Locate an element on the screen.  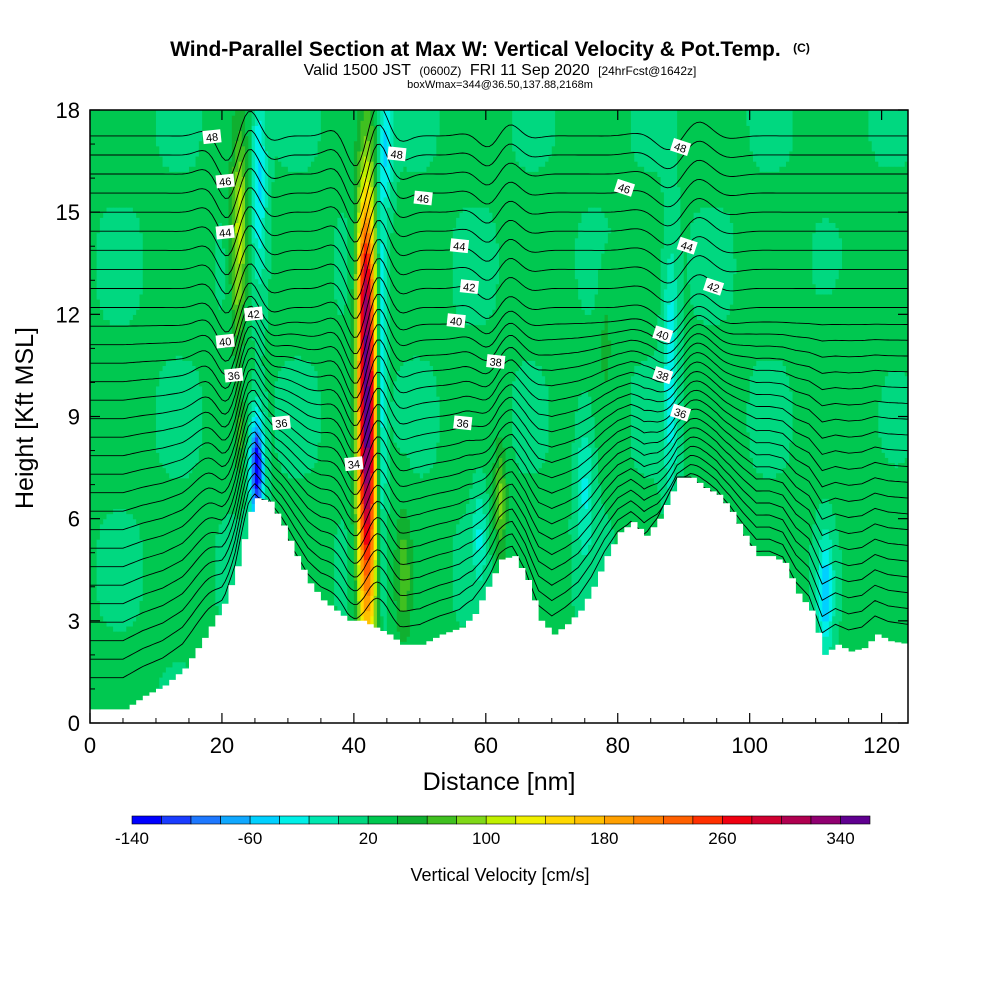
colorbar-tick-label: 100 is located at coordinates (486, 838).